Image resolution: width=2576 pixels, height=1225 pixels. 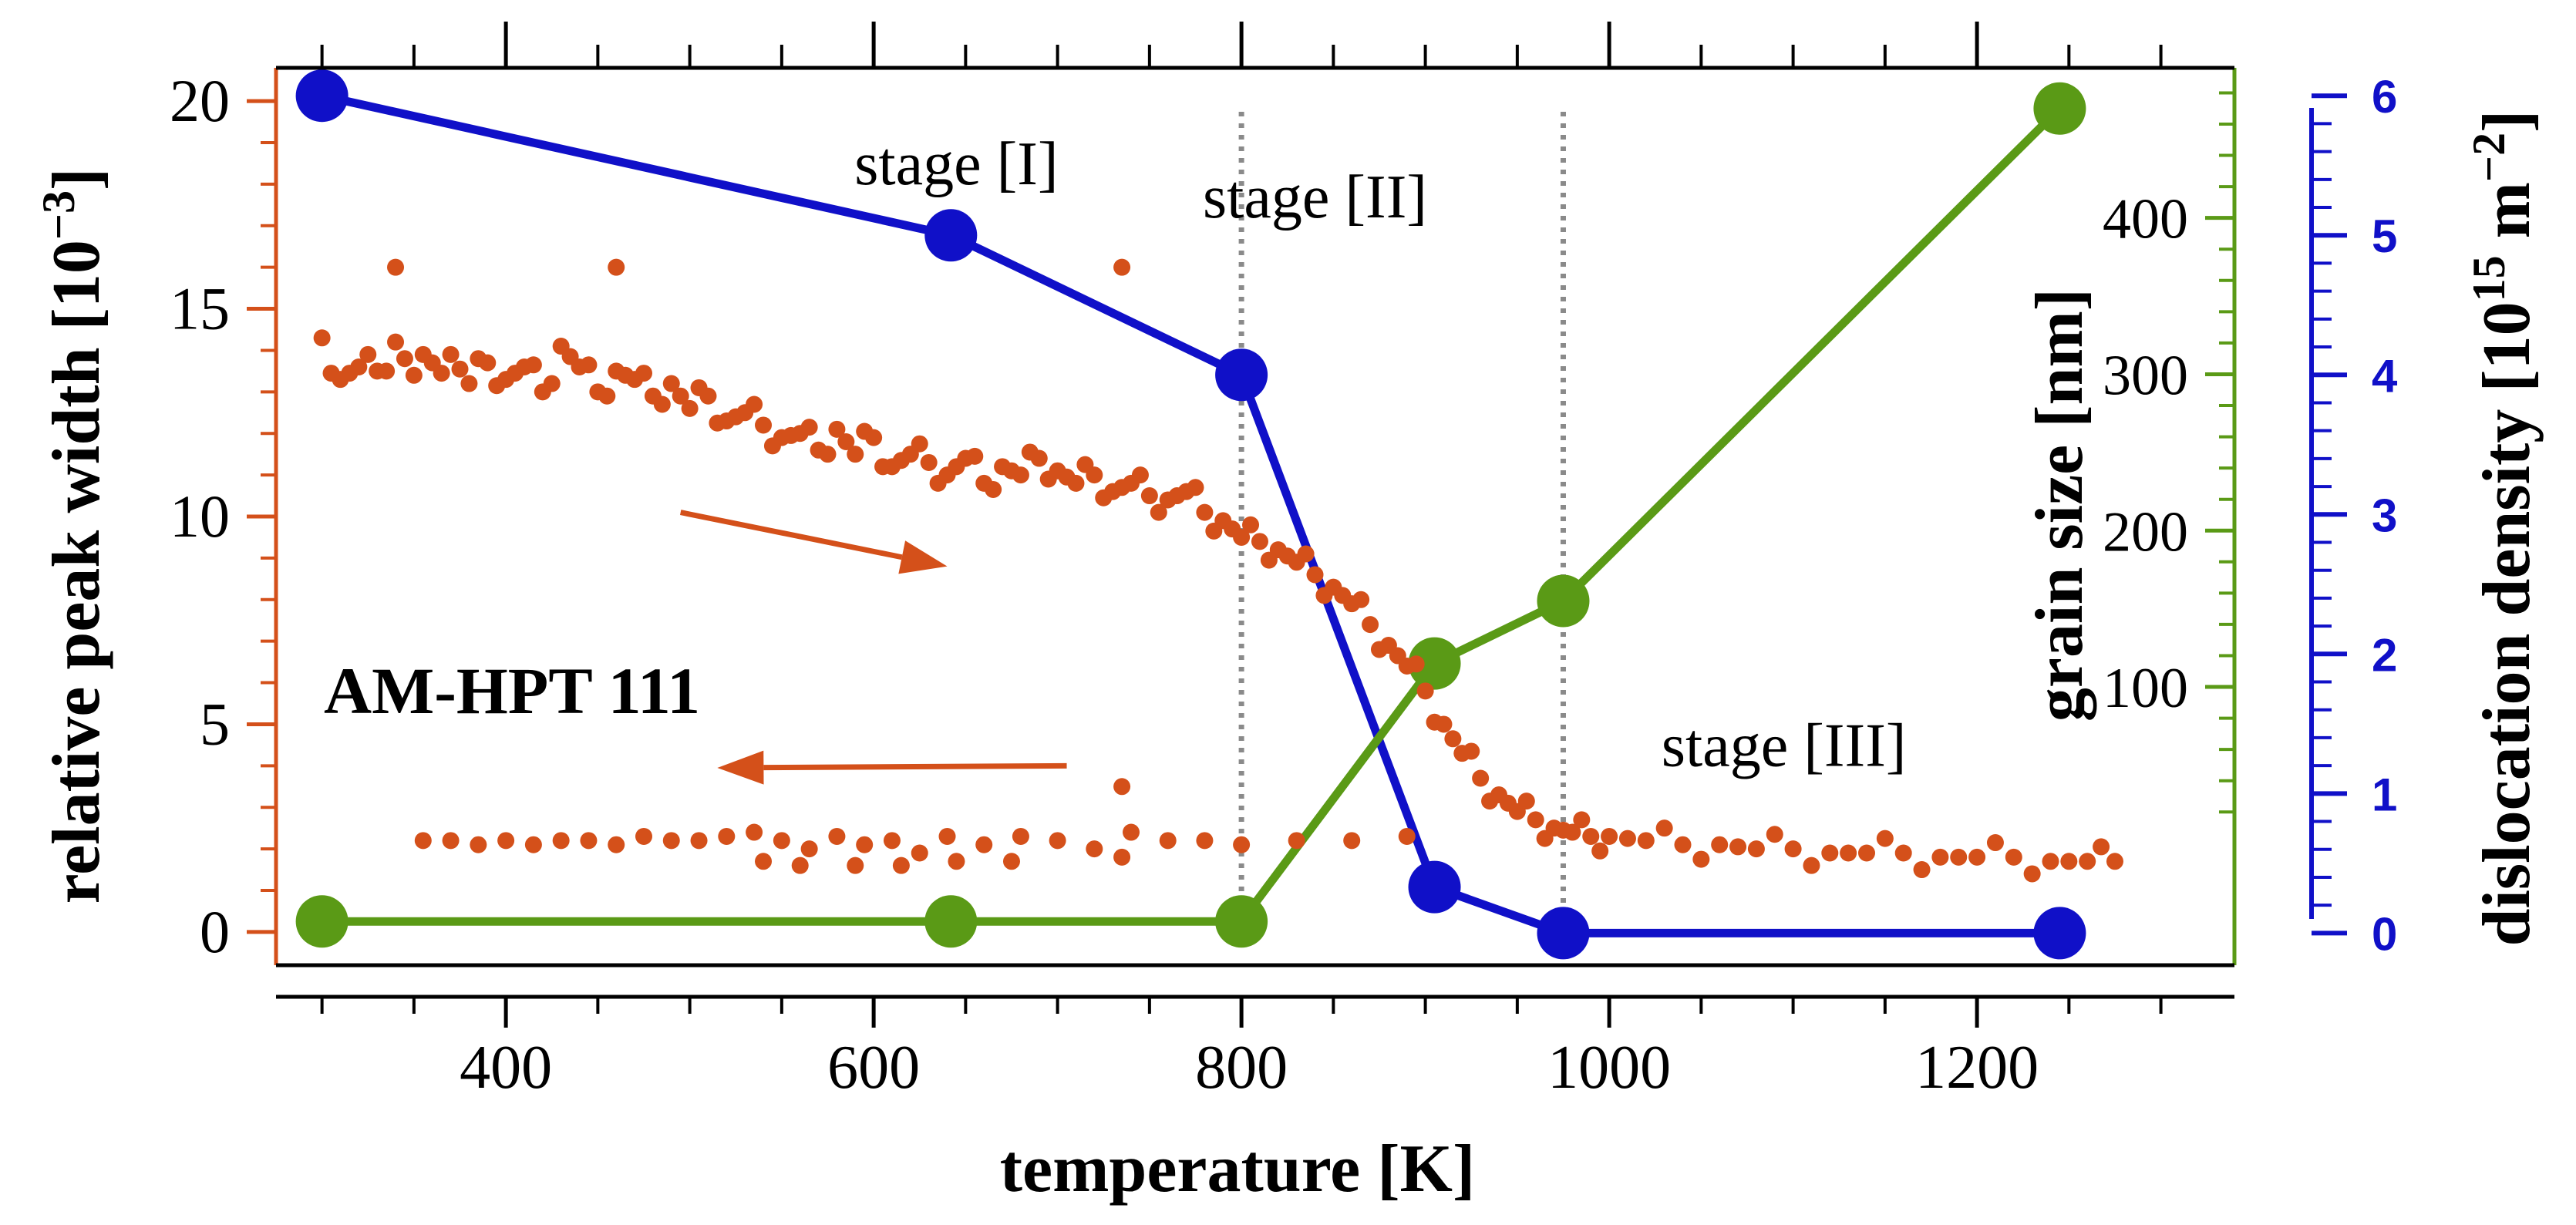 What do you see at coordinates (1977, 1068) in the screenshot?
I see `x-tick-label: 1200` at bounding box center [1977, 1068].